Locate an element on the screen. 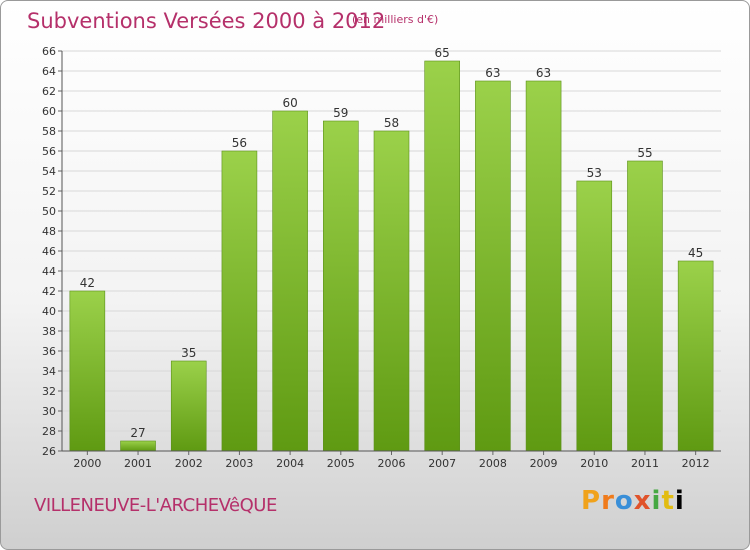 The width and height of the screenshot is (750, 550). bar-value-label: 45 is located at coordinates (695, 253).